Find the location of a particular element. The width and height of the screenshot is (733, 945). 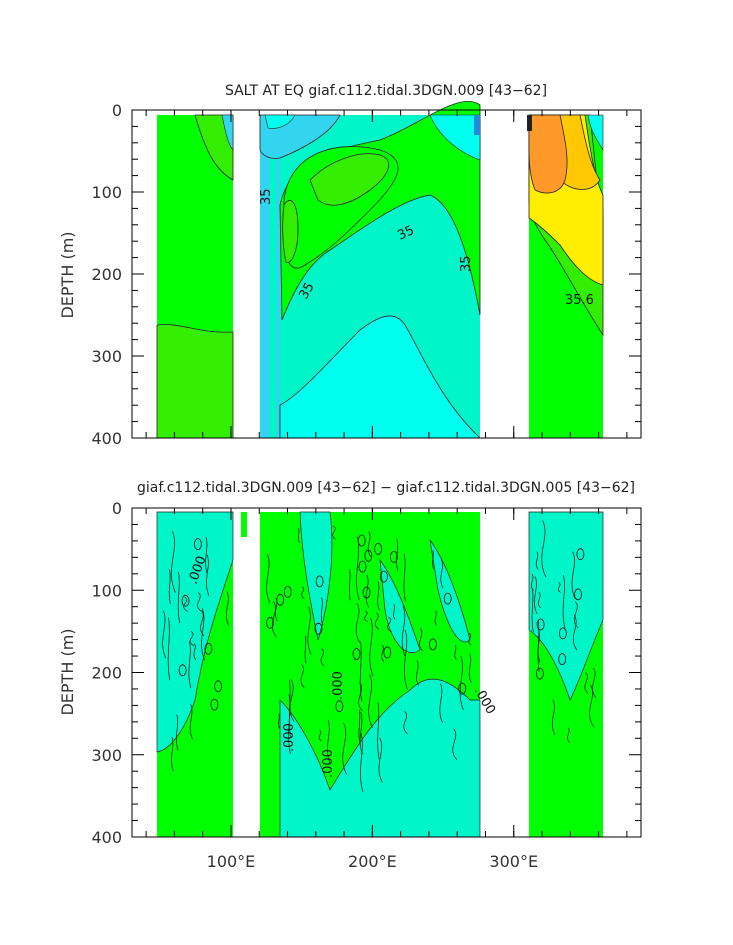

difference-patch-indian is located at coordinates (195, 632).